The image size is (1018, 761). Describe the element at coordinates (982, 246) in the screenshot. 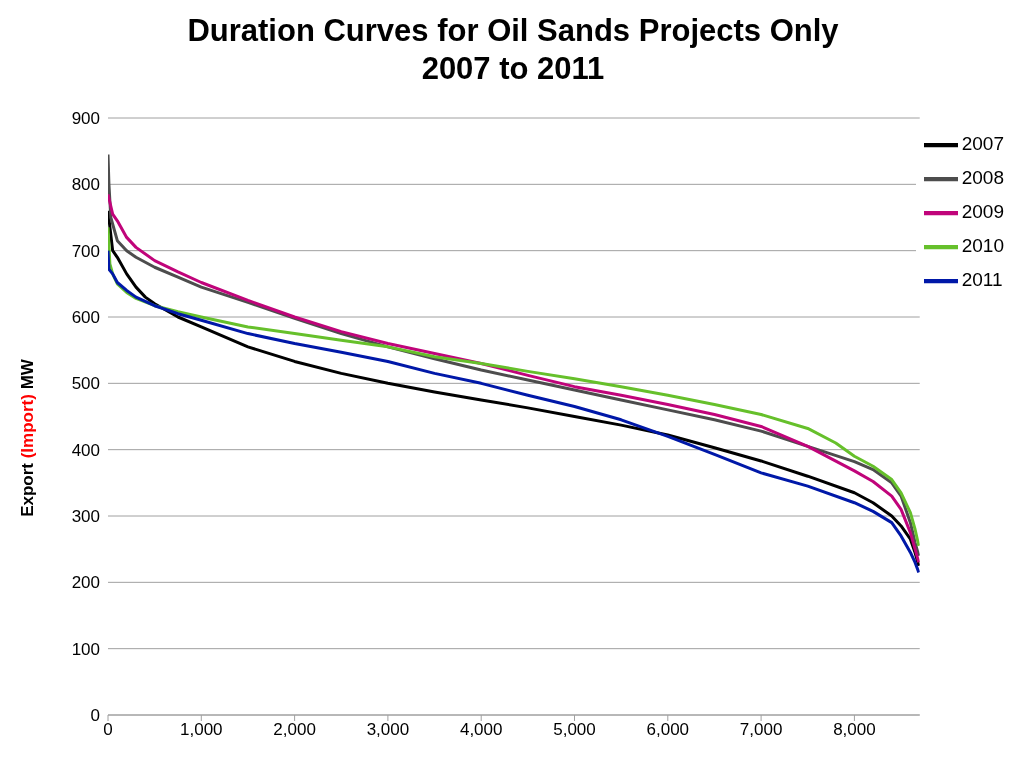

I see `legend-label: 2010` at that location.